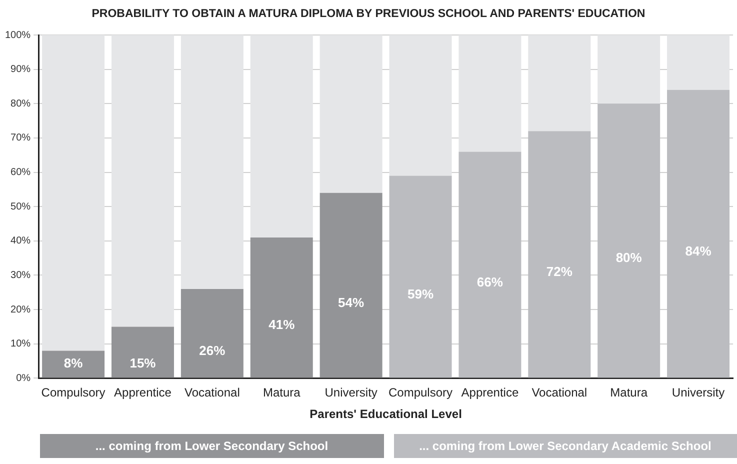 This screenshot has width=737, height=464. Describe the element at coordinates (20, 275) in the screenshot. I see `y-tick-label: 30%` at that location.